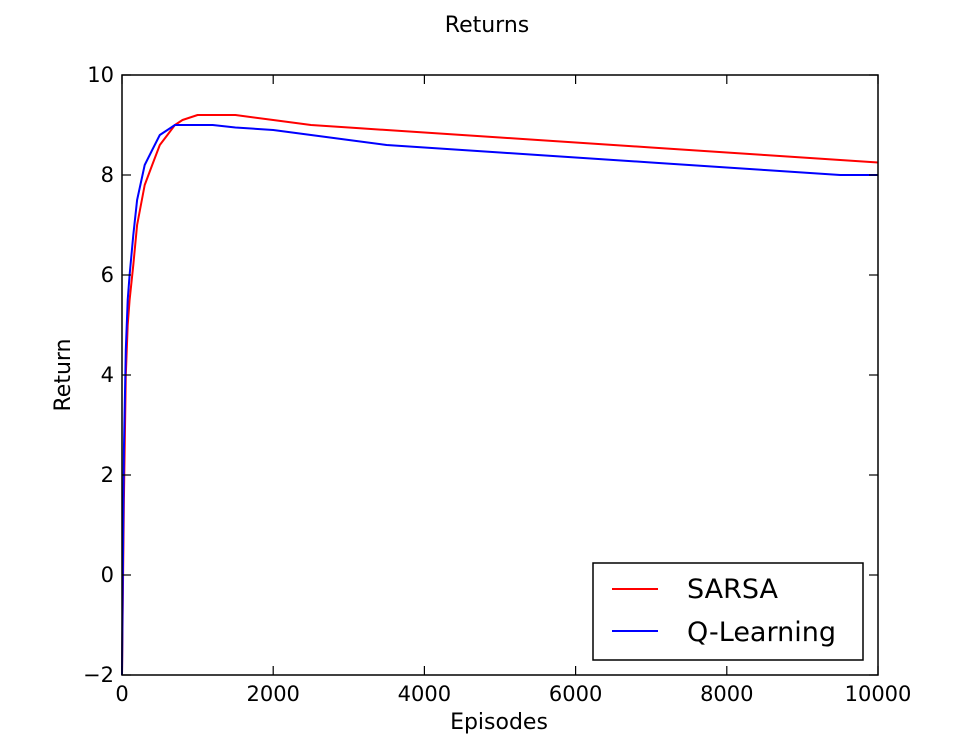  I want to click on x-tick-label: 2000, so click(272, 694).